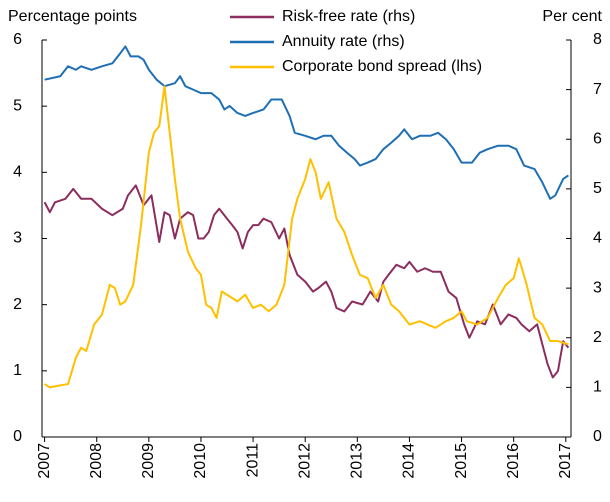 The width and height of the screenshot is (610, 502). I want to click on legend-label: Annuity rate (rhs), so click(343, 41).